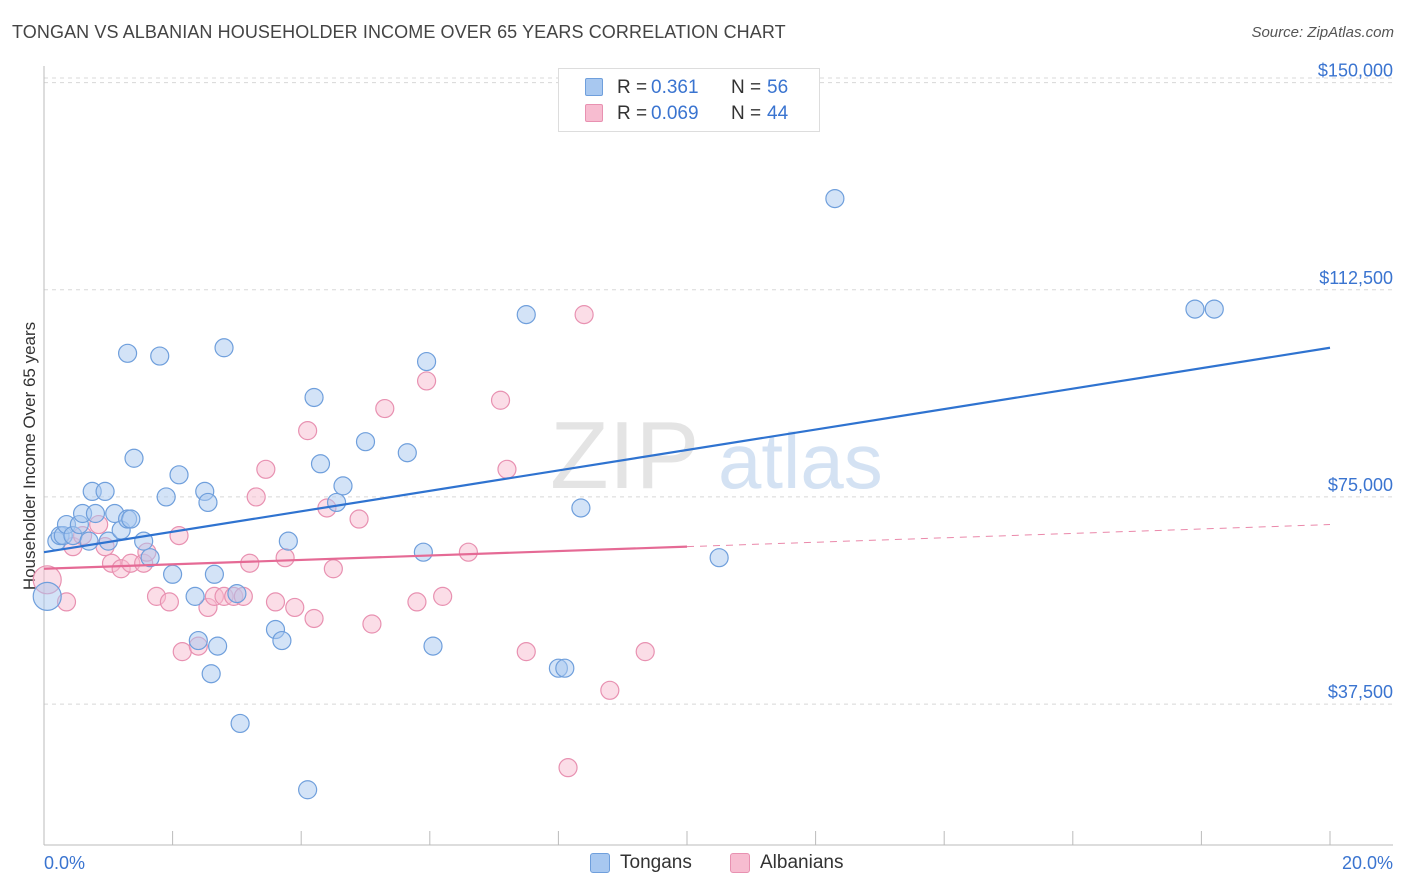 The height and width of the screenshot is (892, 1406). I want to click on series-swatch-tongans, so click(600, 863).